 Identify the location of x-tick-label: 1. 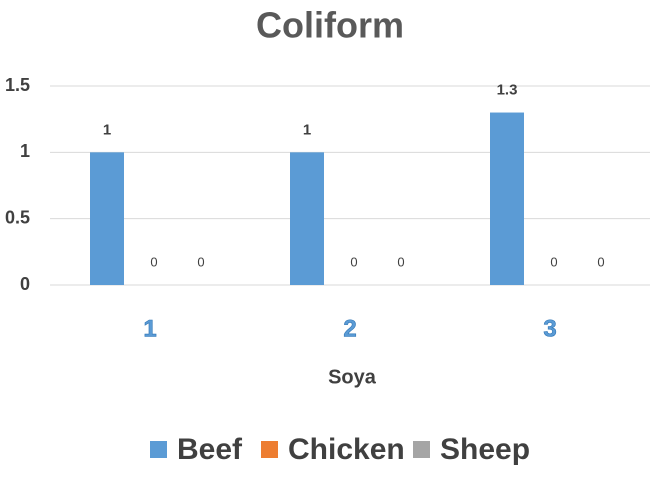
(149, 328).